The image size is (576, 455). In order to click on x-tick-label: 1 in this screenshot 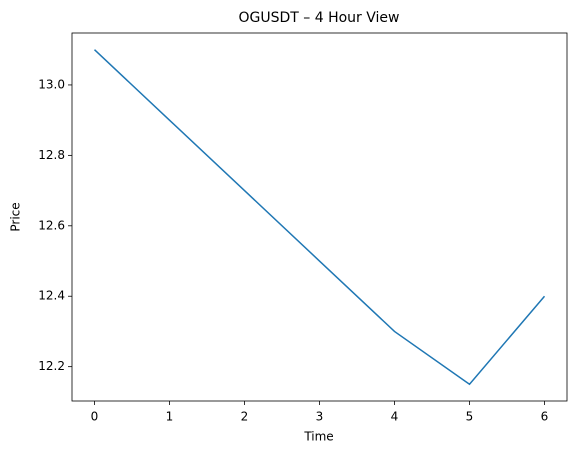, I will do `click(170, 417)`.